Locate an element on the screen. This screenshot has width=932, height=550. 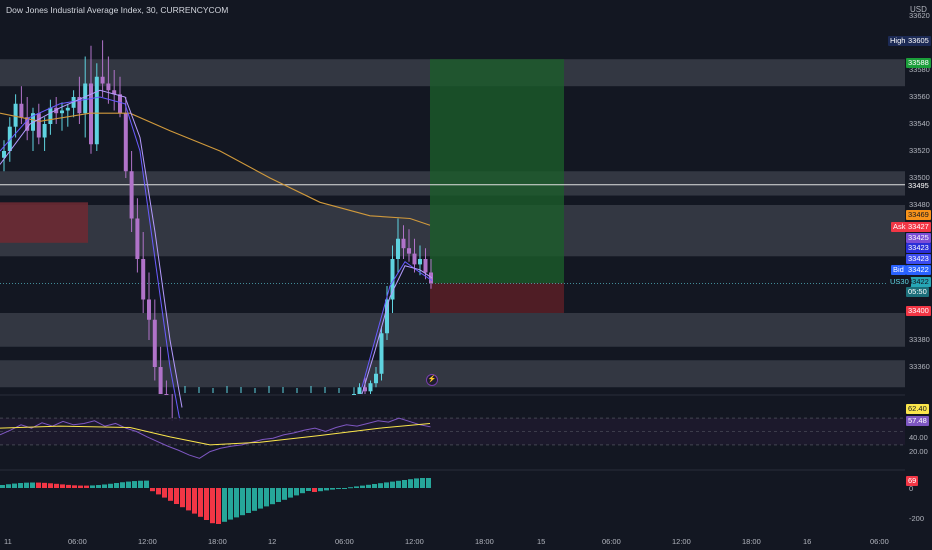
price-axis-label: 33380 is located at coordinates (919, 339).